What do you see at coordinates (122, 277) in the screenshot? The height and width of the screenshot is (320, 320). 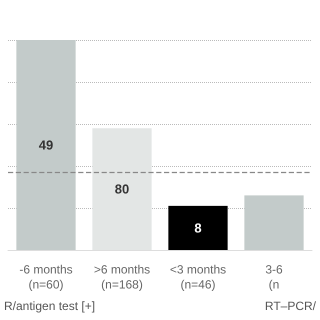 I see `x-tick-label: >6 months (n=168)` at bounding box center [122, 277].